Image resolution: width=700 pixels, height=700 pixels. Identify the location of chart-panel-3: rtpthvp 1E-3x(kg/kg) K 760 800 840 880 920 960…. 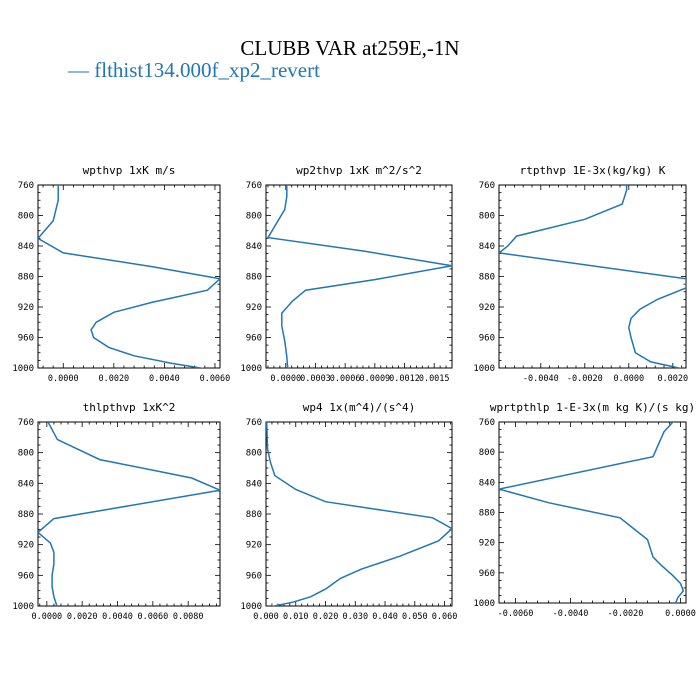
(580, 274).